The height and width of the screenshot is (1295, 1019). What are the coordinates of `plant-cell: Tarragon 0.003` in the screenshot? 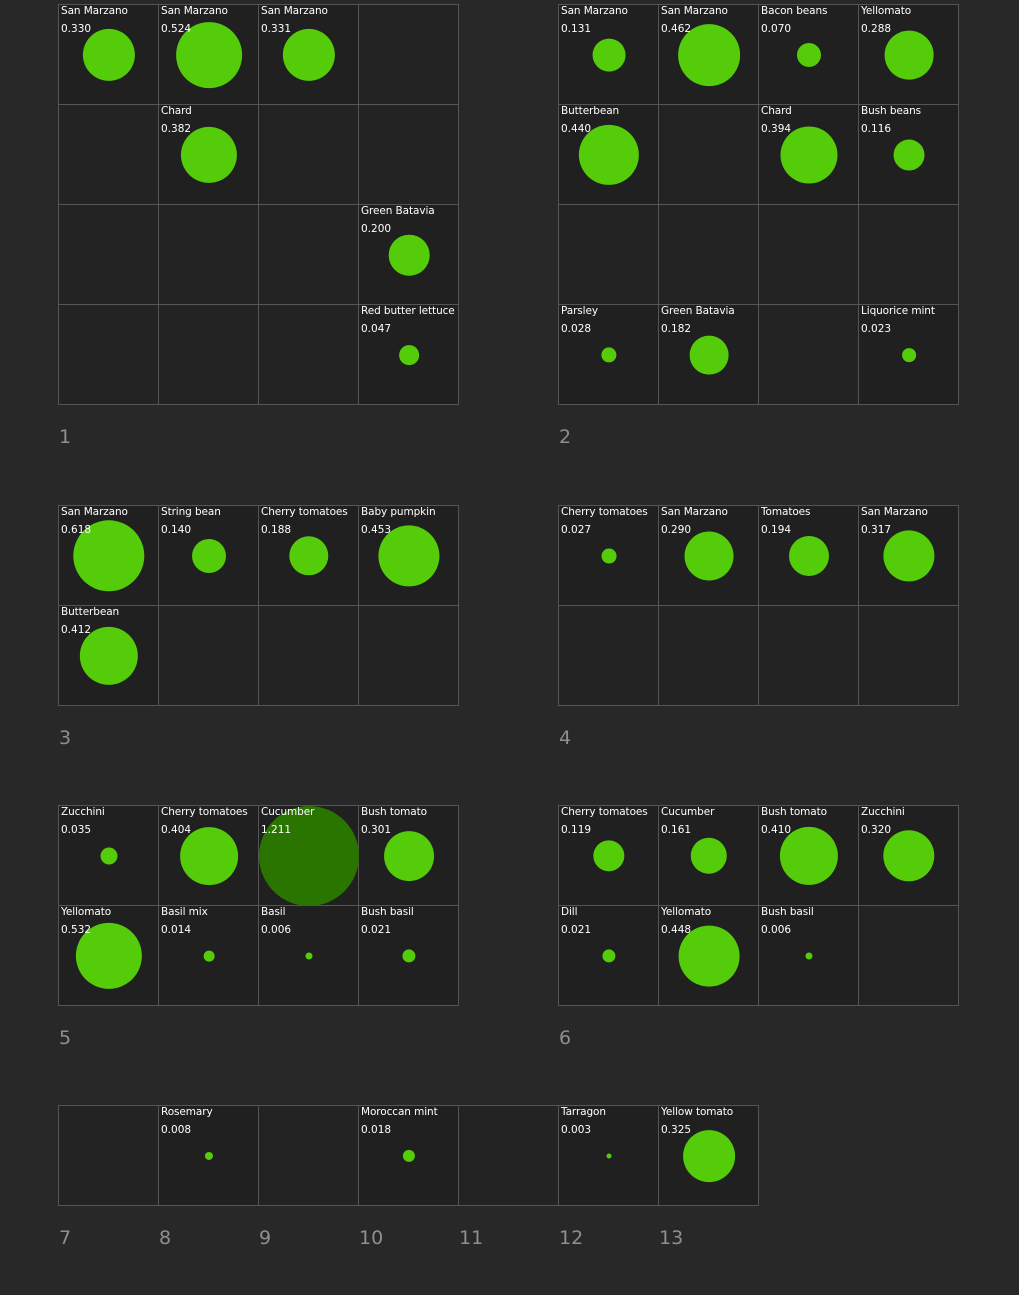 It's located at (609, 1156).